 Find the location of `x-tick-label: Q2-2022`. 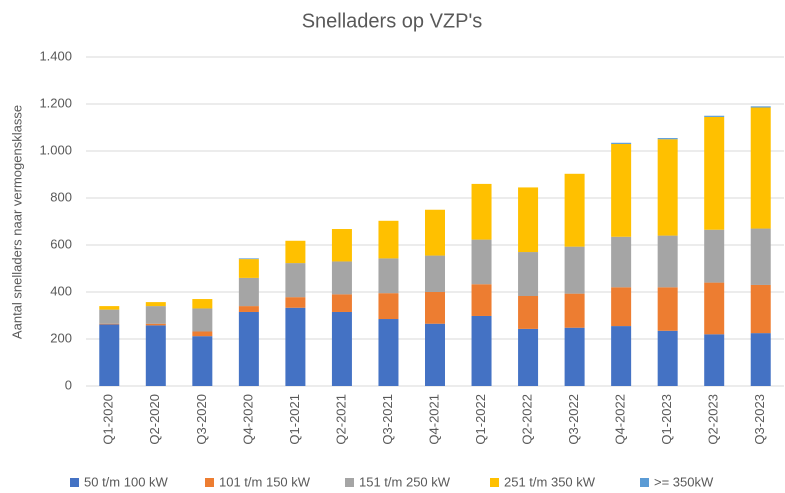

x-tick-label: Q2-2022 is located at coordinates (527, 419).